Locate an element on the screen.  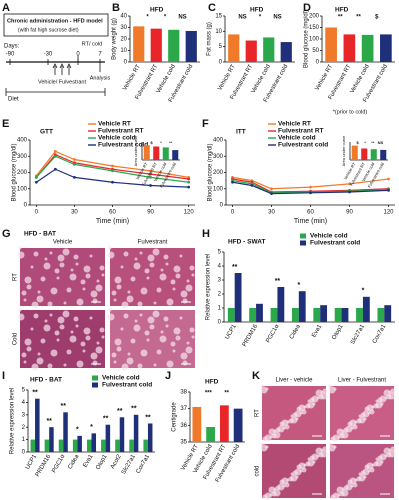
timepoint: 0 is located at coordinates (78, 55).